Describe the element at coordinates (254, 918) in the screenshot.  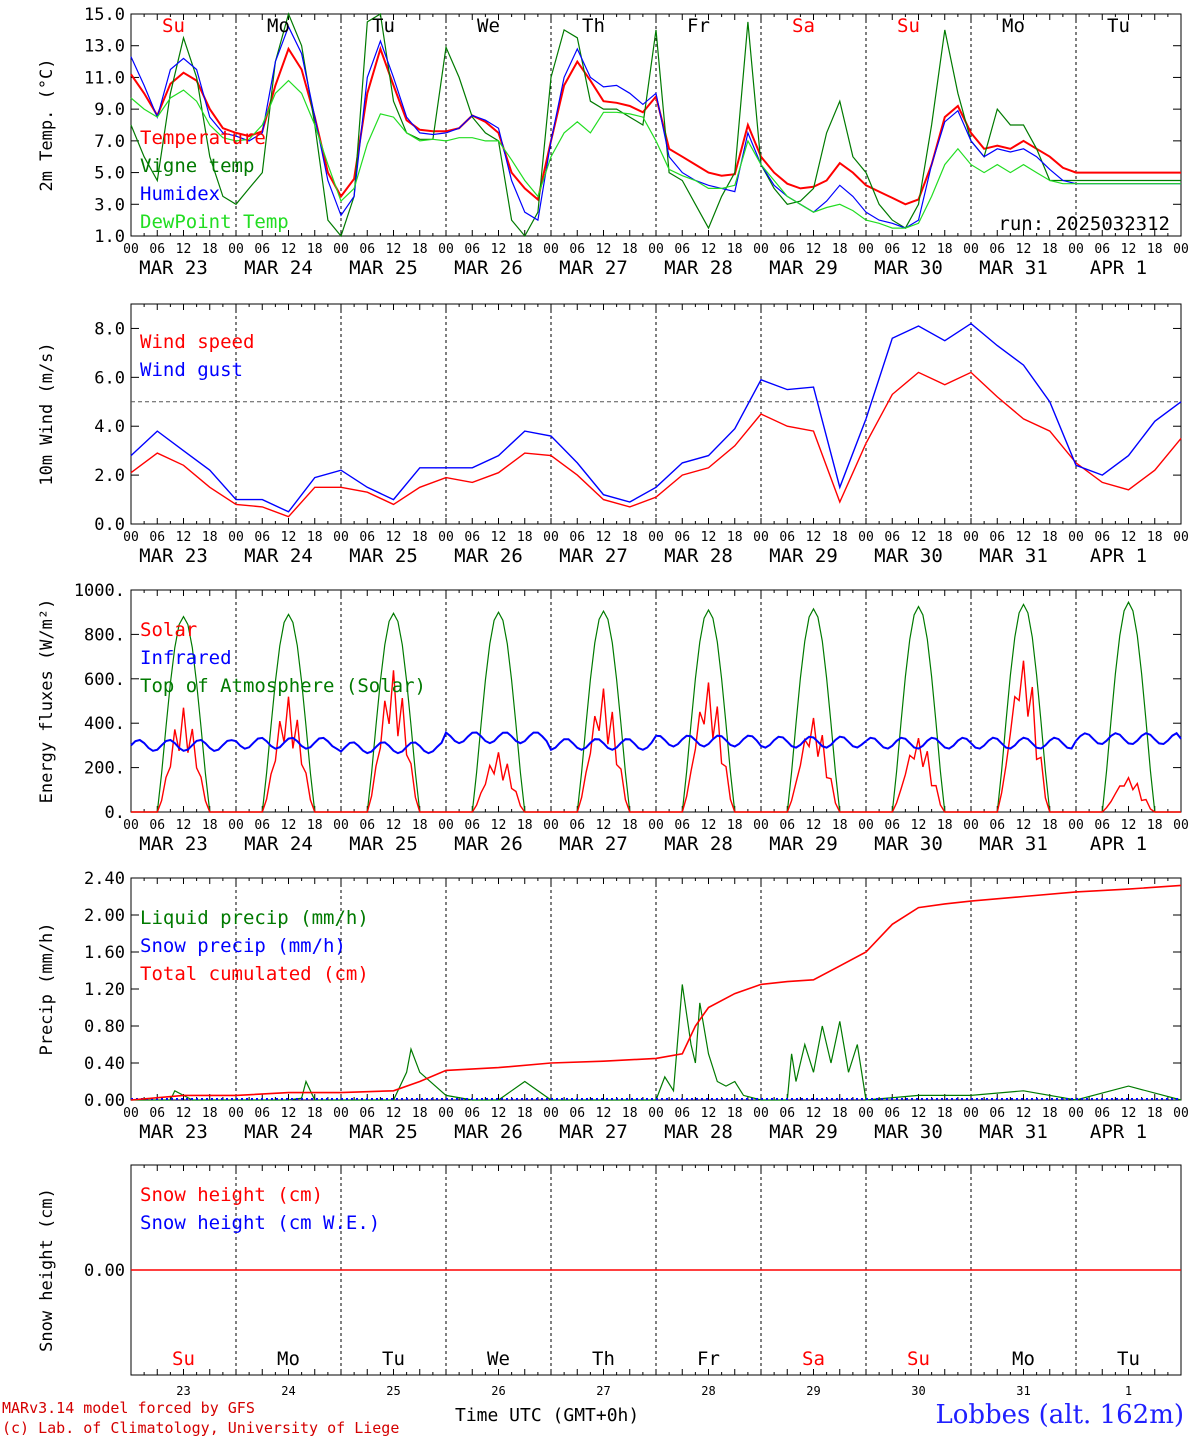
I see `legend-entry: Liquid precip (mm/h)` at that location.